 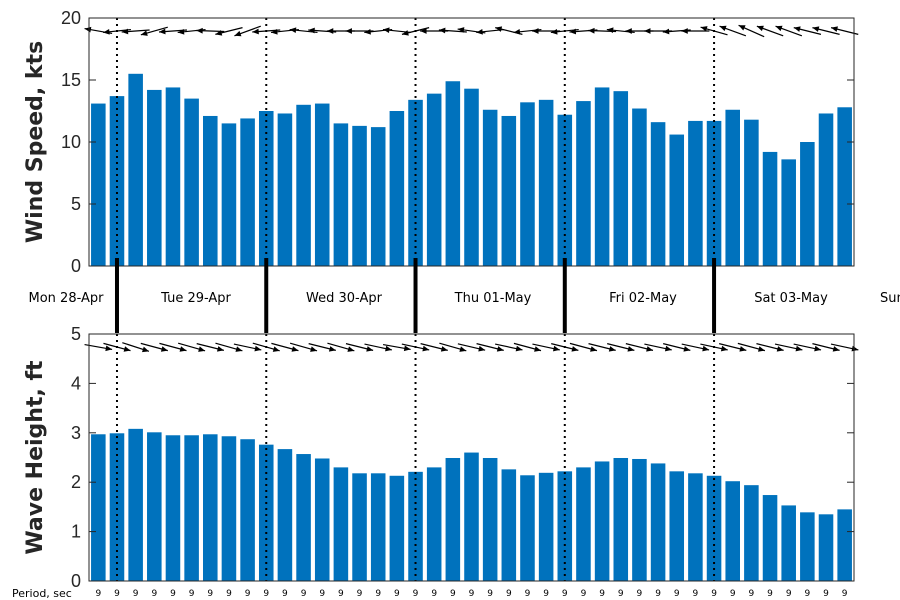 I want to click on y-tick-label: 20, so click(x=71, y=18).